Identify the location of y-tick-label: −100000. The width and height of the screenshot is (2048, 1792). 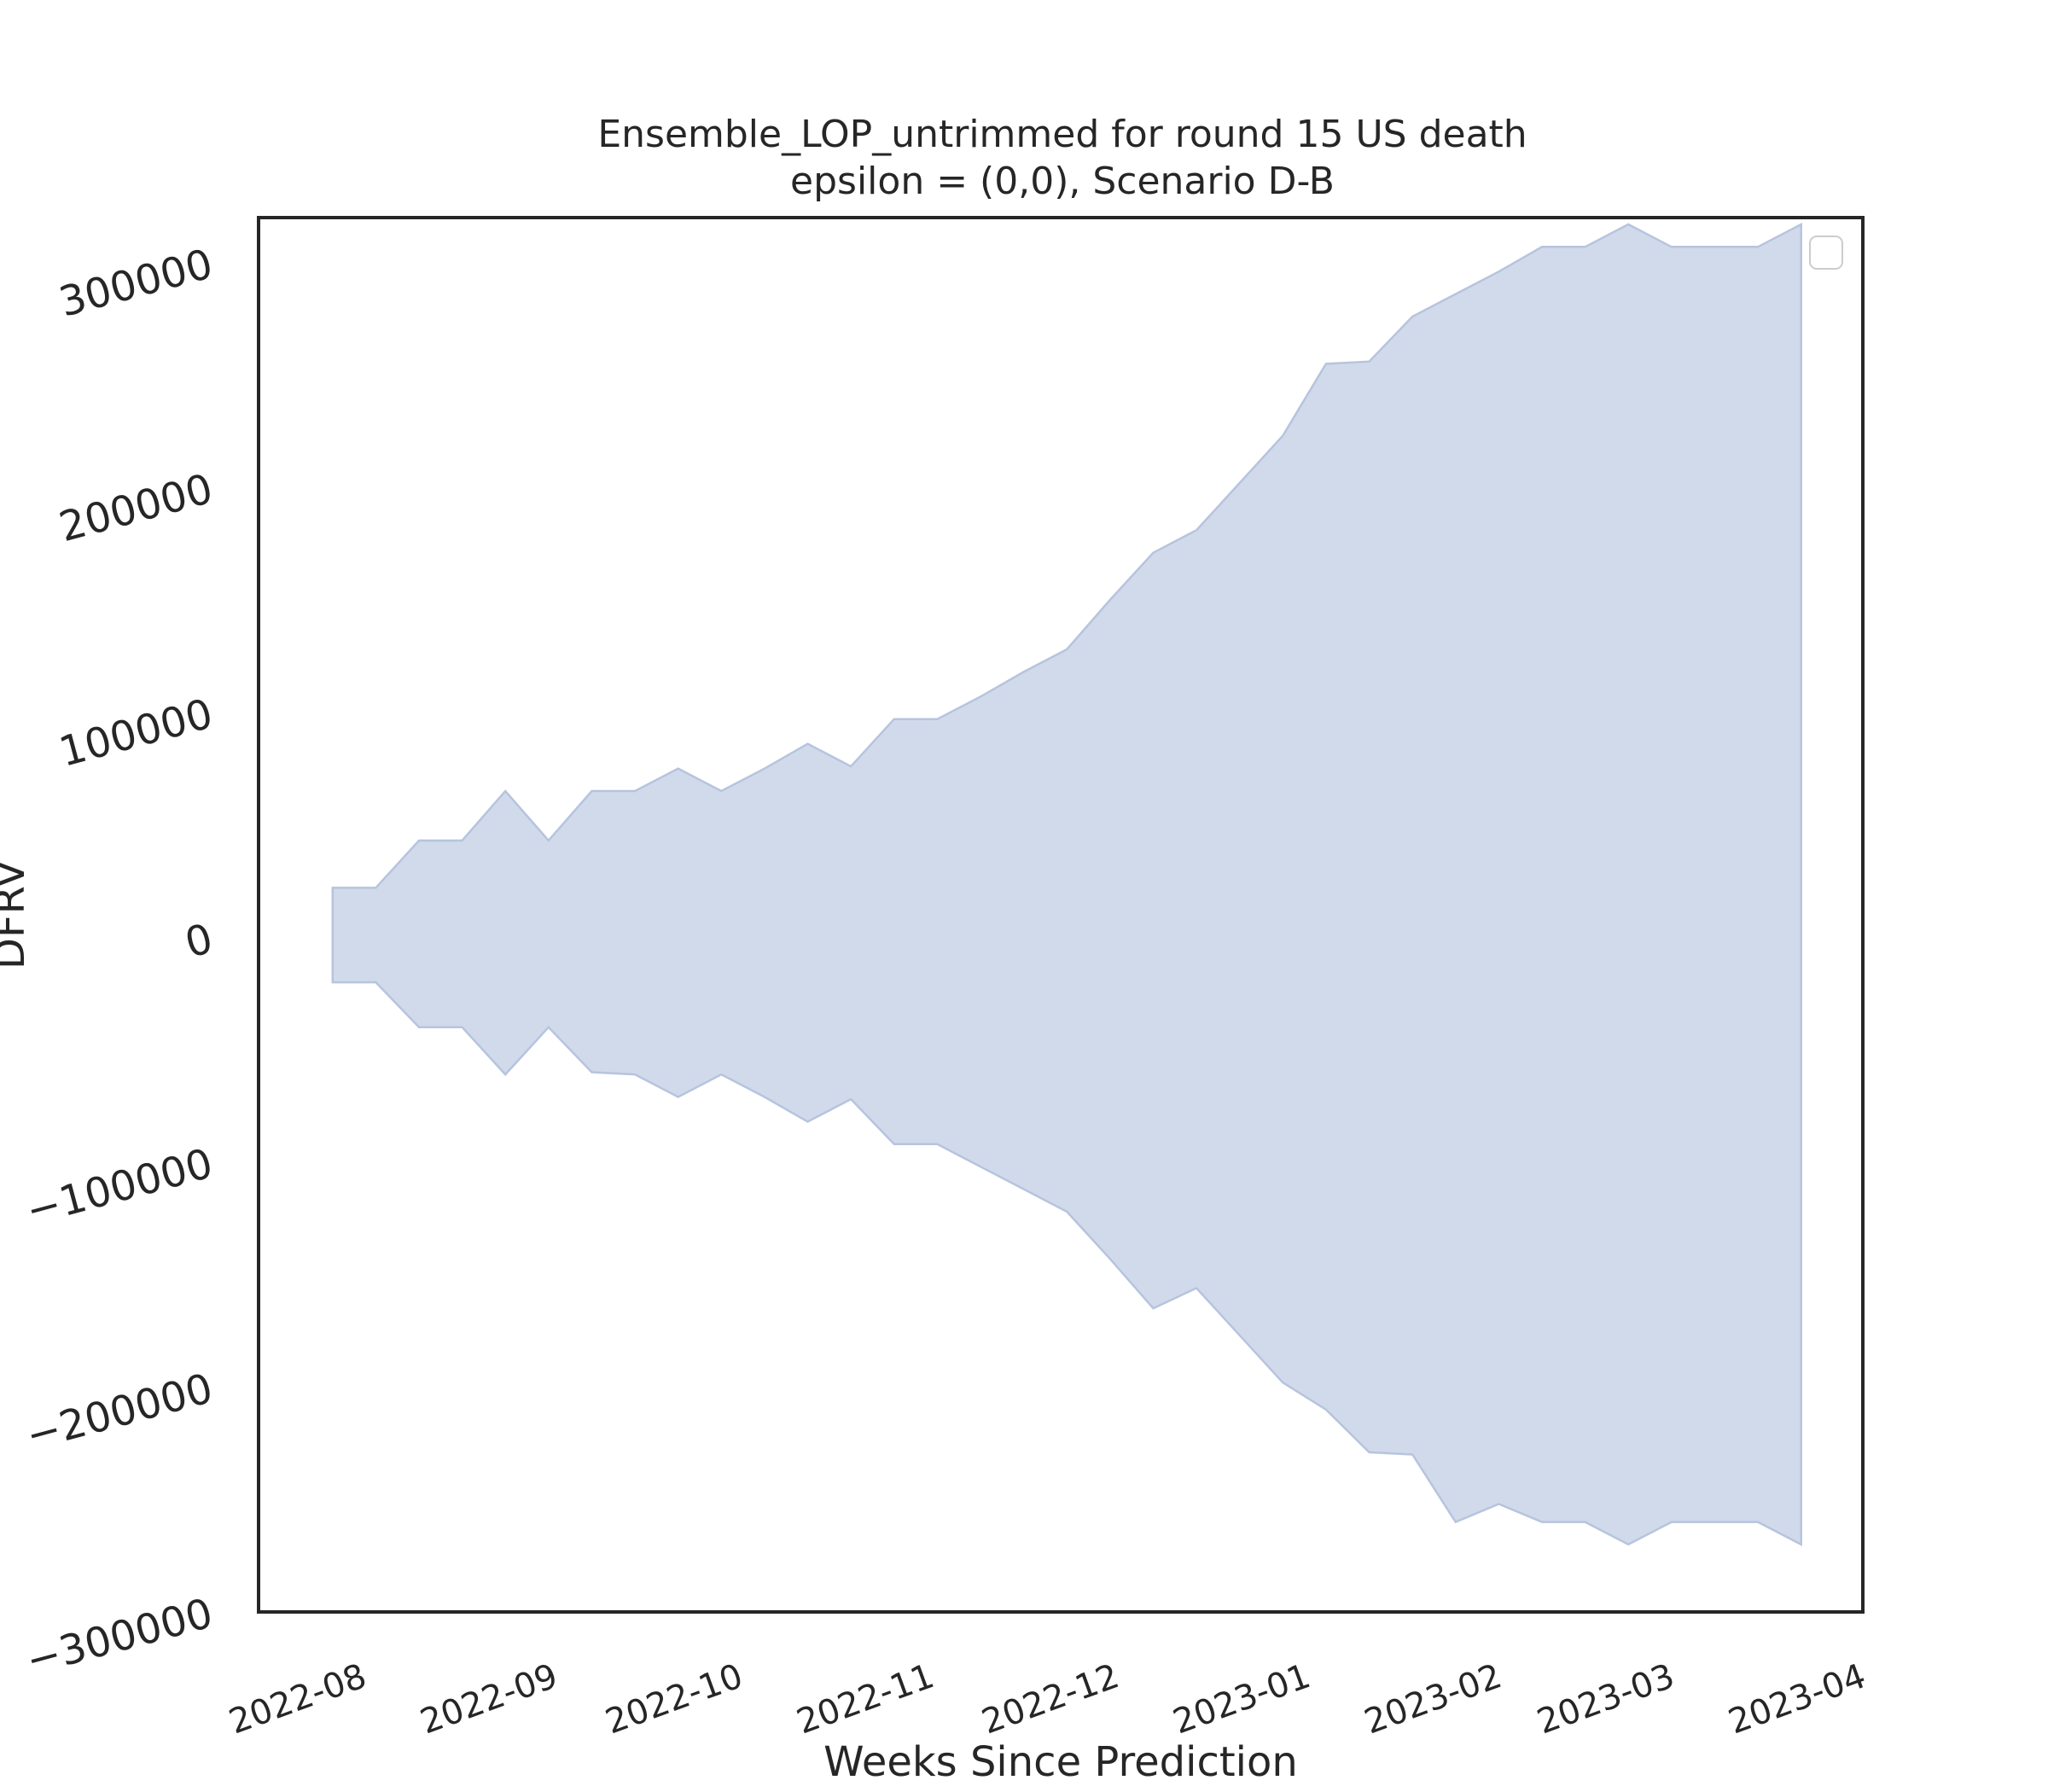
(120, 1187).